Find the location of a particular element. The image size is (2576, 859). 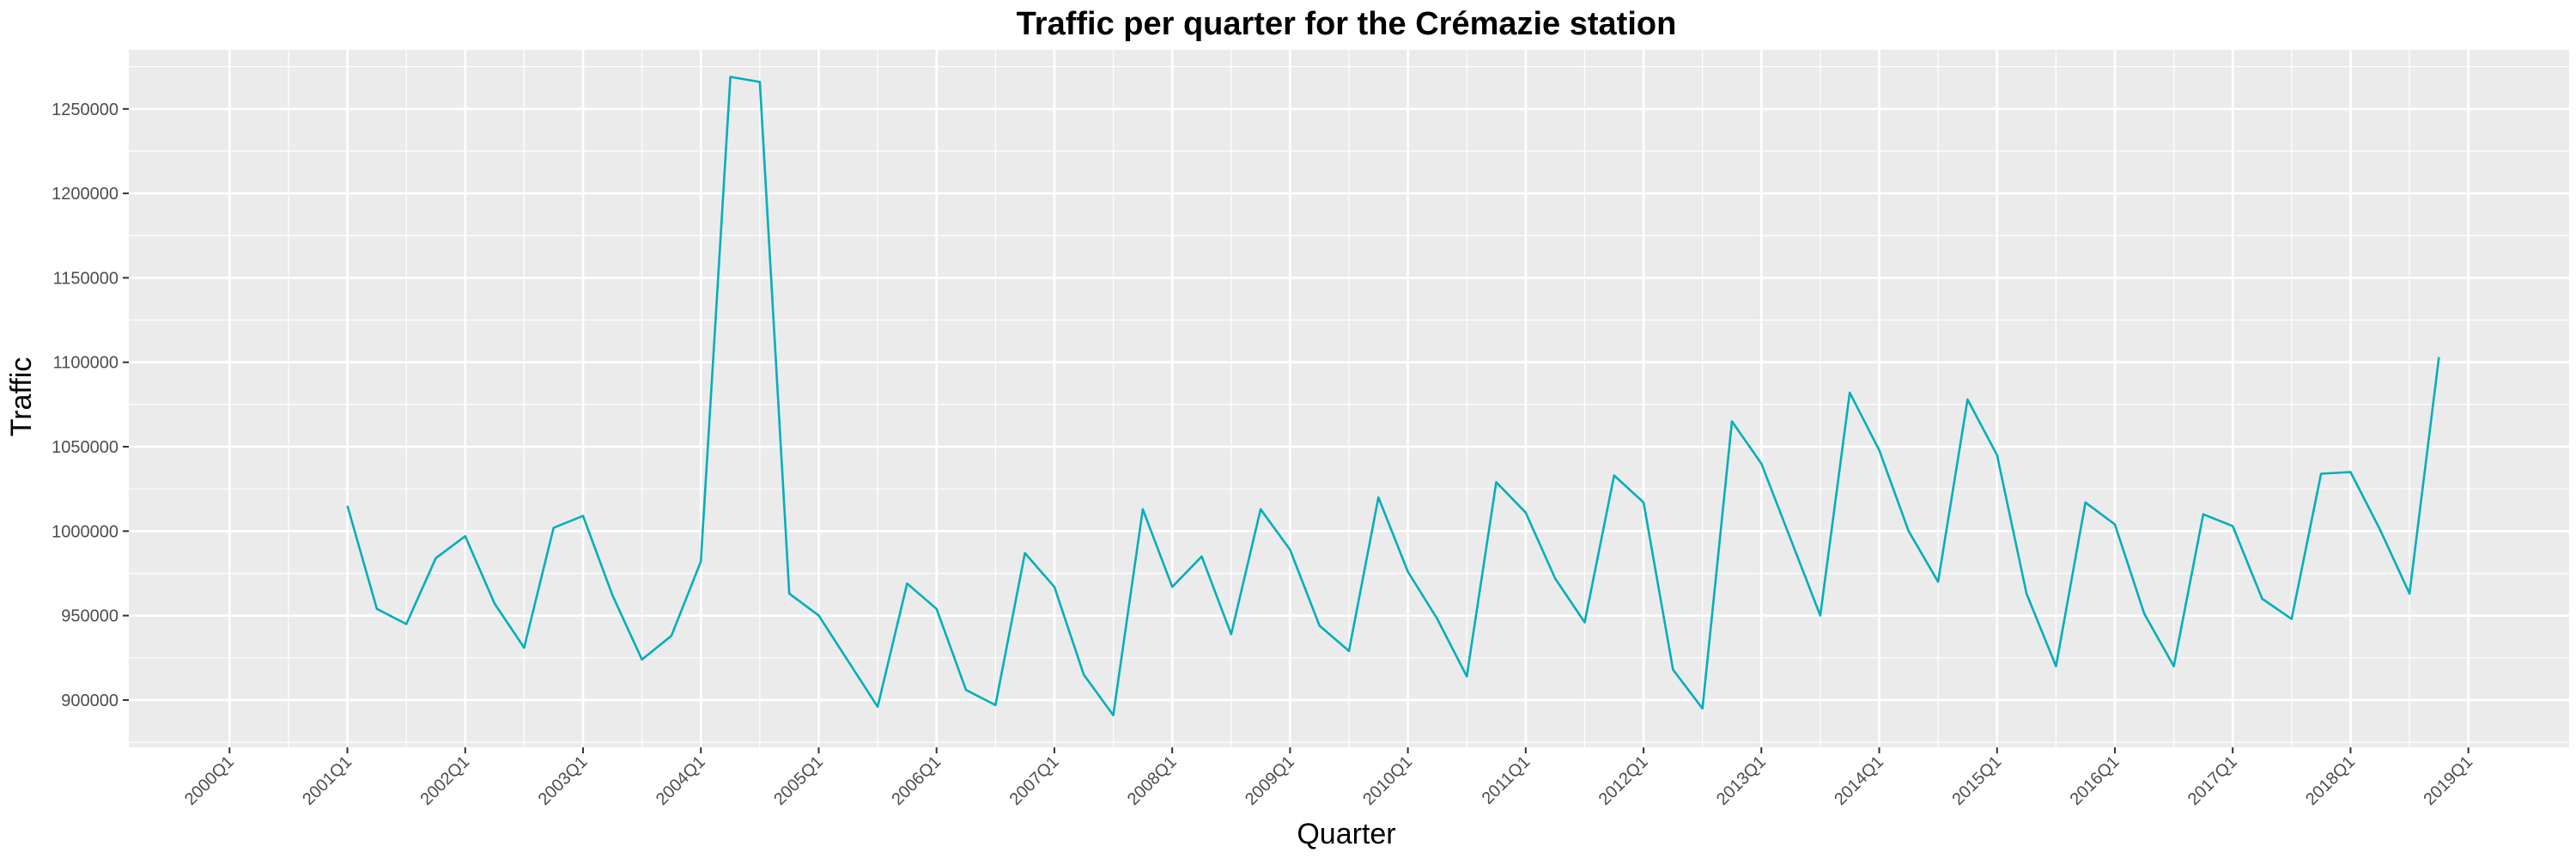

y-tick-label: 1200000 is located at coordinates (85, 195).